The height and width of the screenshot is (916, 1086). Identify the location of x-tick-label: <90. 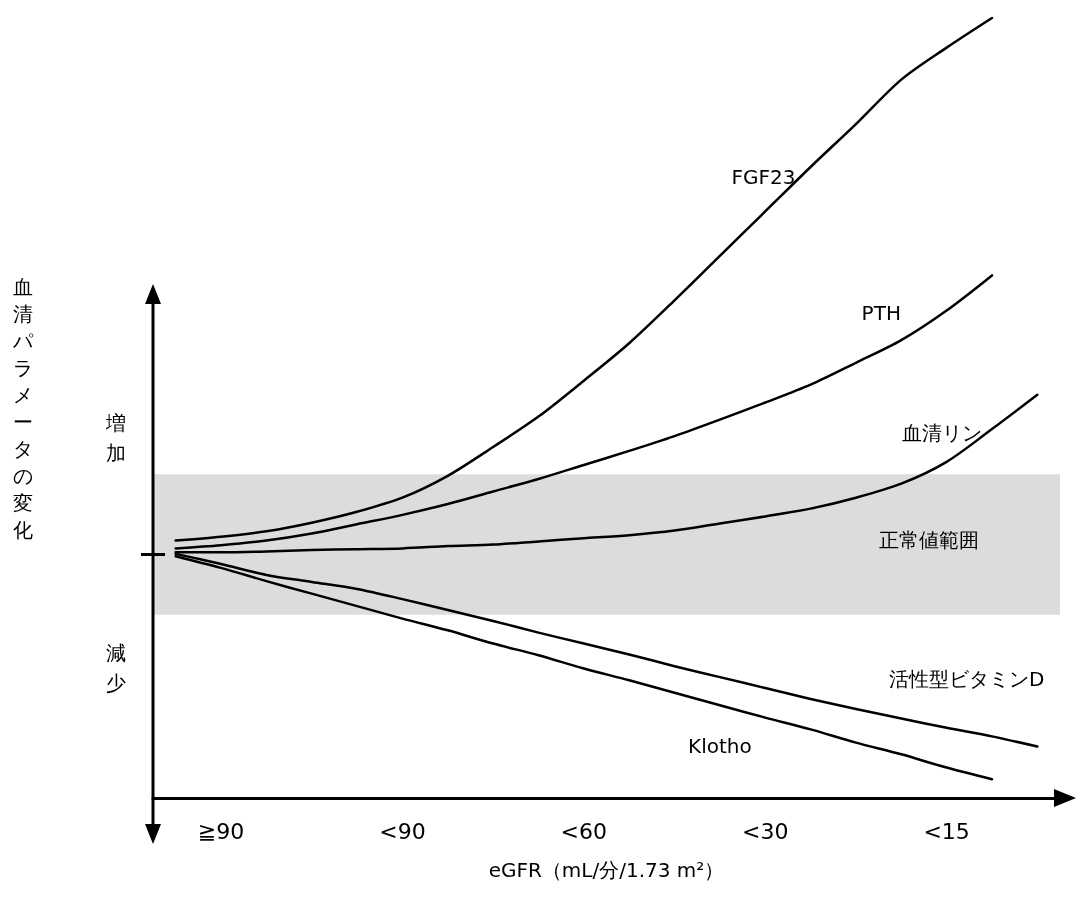
(402, 831).